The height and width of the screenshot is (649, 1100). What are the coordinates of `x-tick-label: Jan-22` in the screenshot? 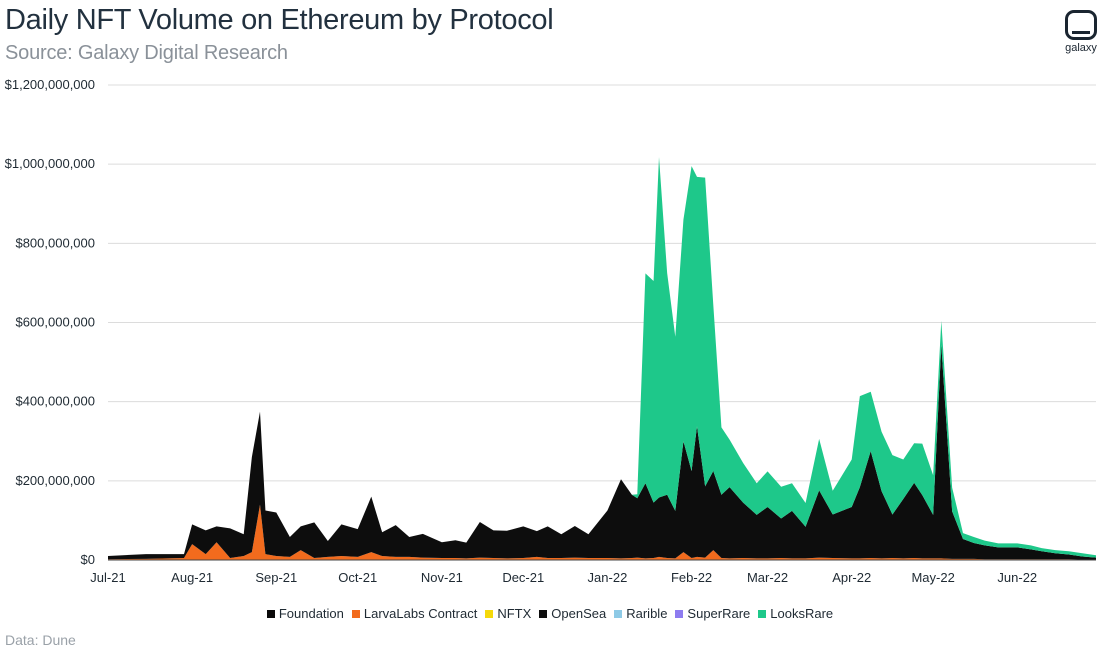 It's located at (608, 577).